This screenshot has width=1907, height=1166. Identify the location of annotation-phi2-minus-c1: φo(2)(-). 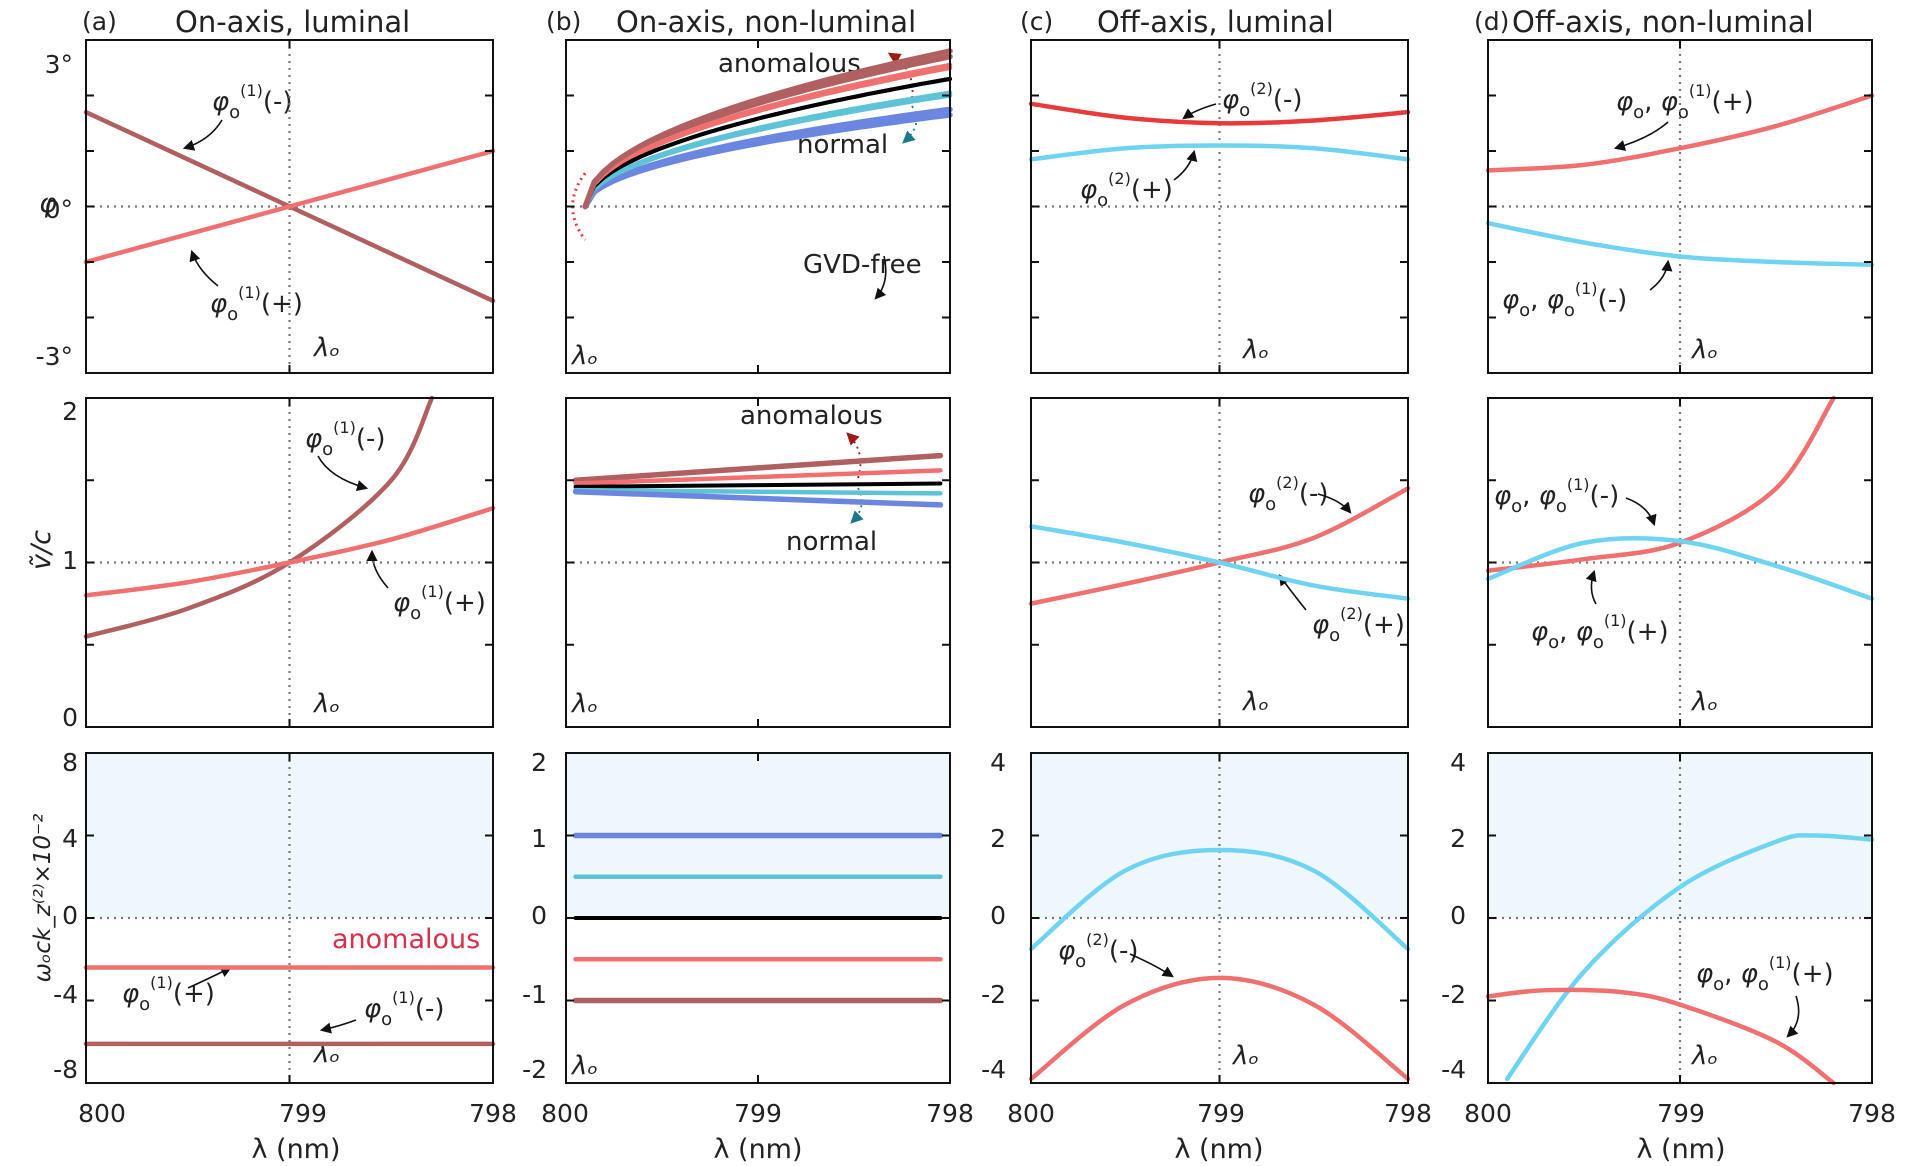
(1262, 100).